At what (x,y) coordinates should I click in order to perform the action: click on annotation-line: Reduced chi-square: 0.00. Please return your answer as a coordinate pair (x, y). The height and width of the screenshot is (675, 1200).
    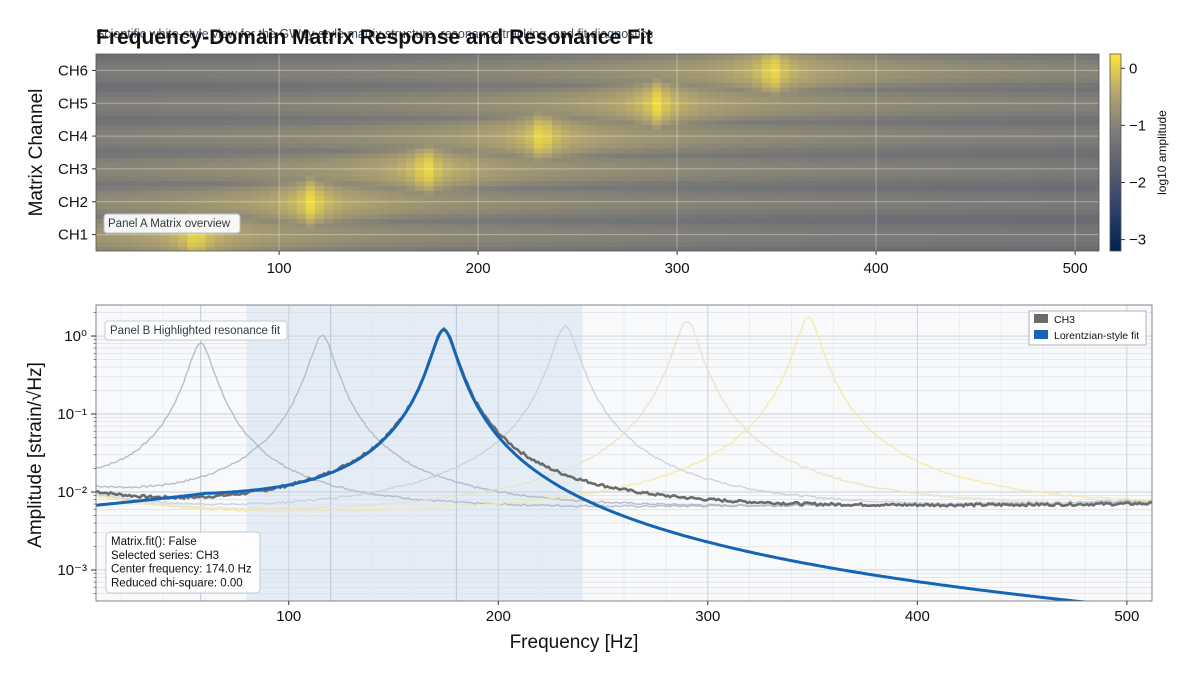
    Looking at the image, I should click on (177, 583).